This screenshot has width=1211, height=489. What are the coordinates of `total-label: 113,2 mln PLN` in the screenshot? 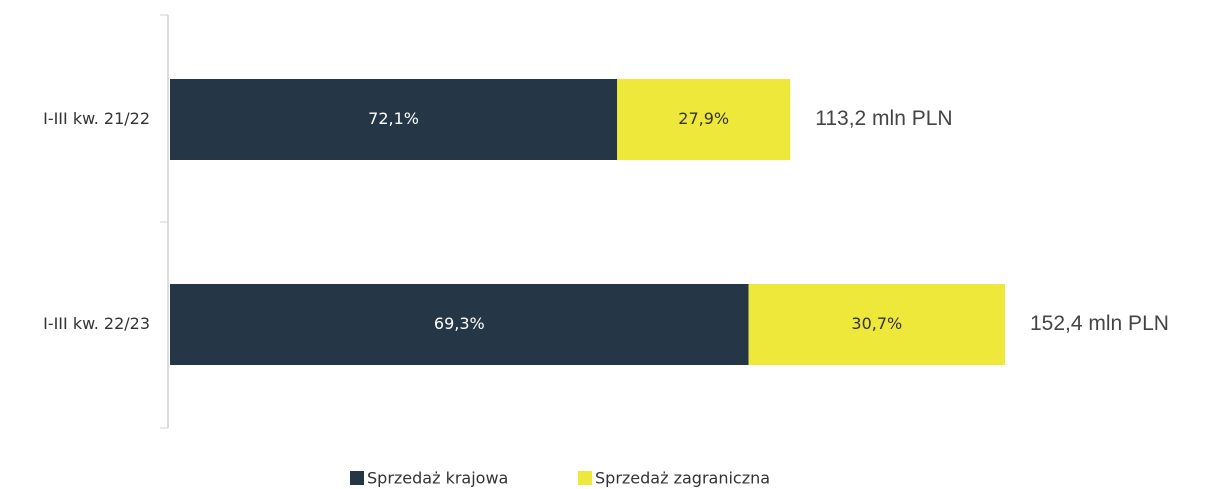 It's located at (883, 118).